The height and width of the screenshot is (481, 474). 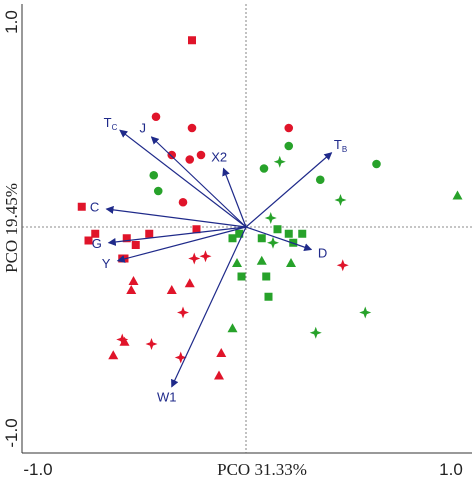 I want to click on vector-label-tb: TB, so click(x=340, y=145).